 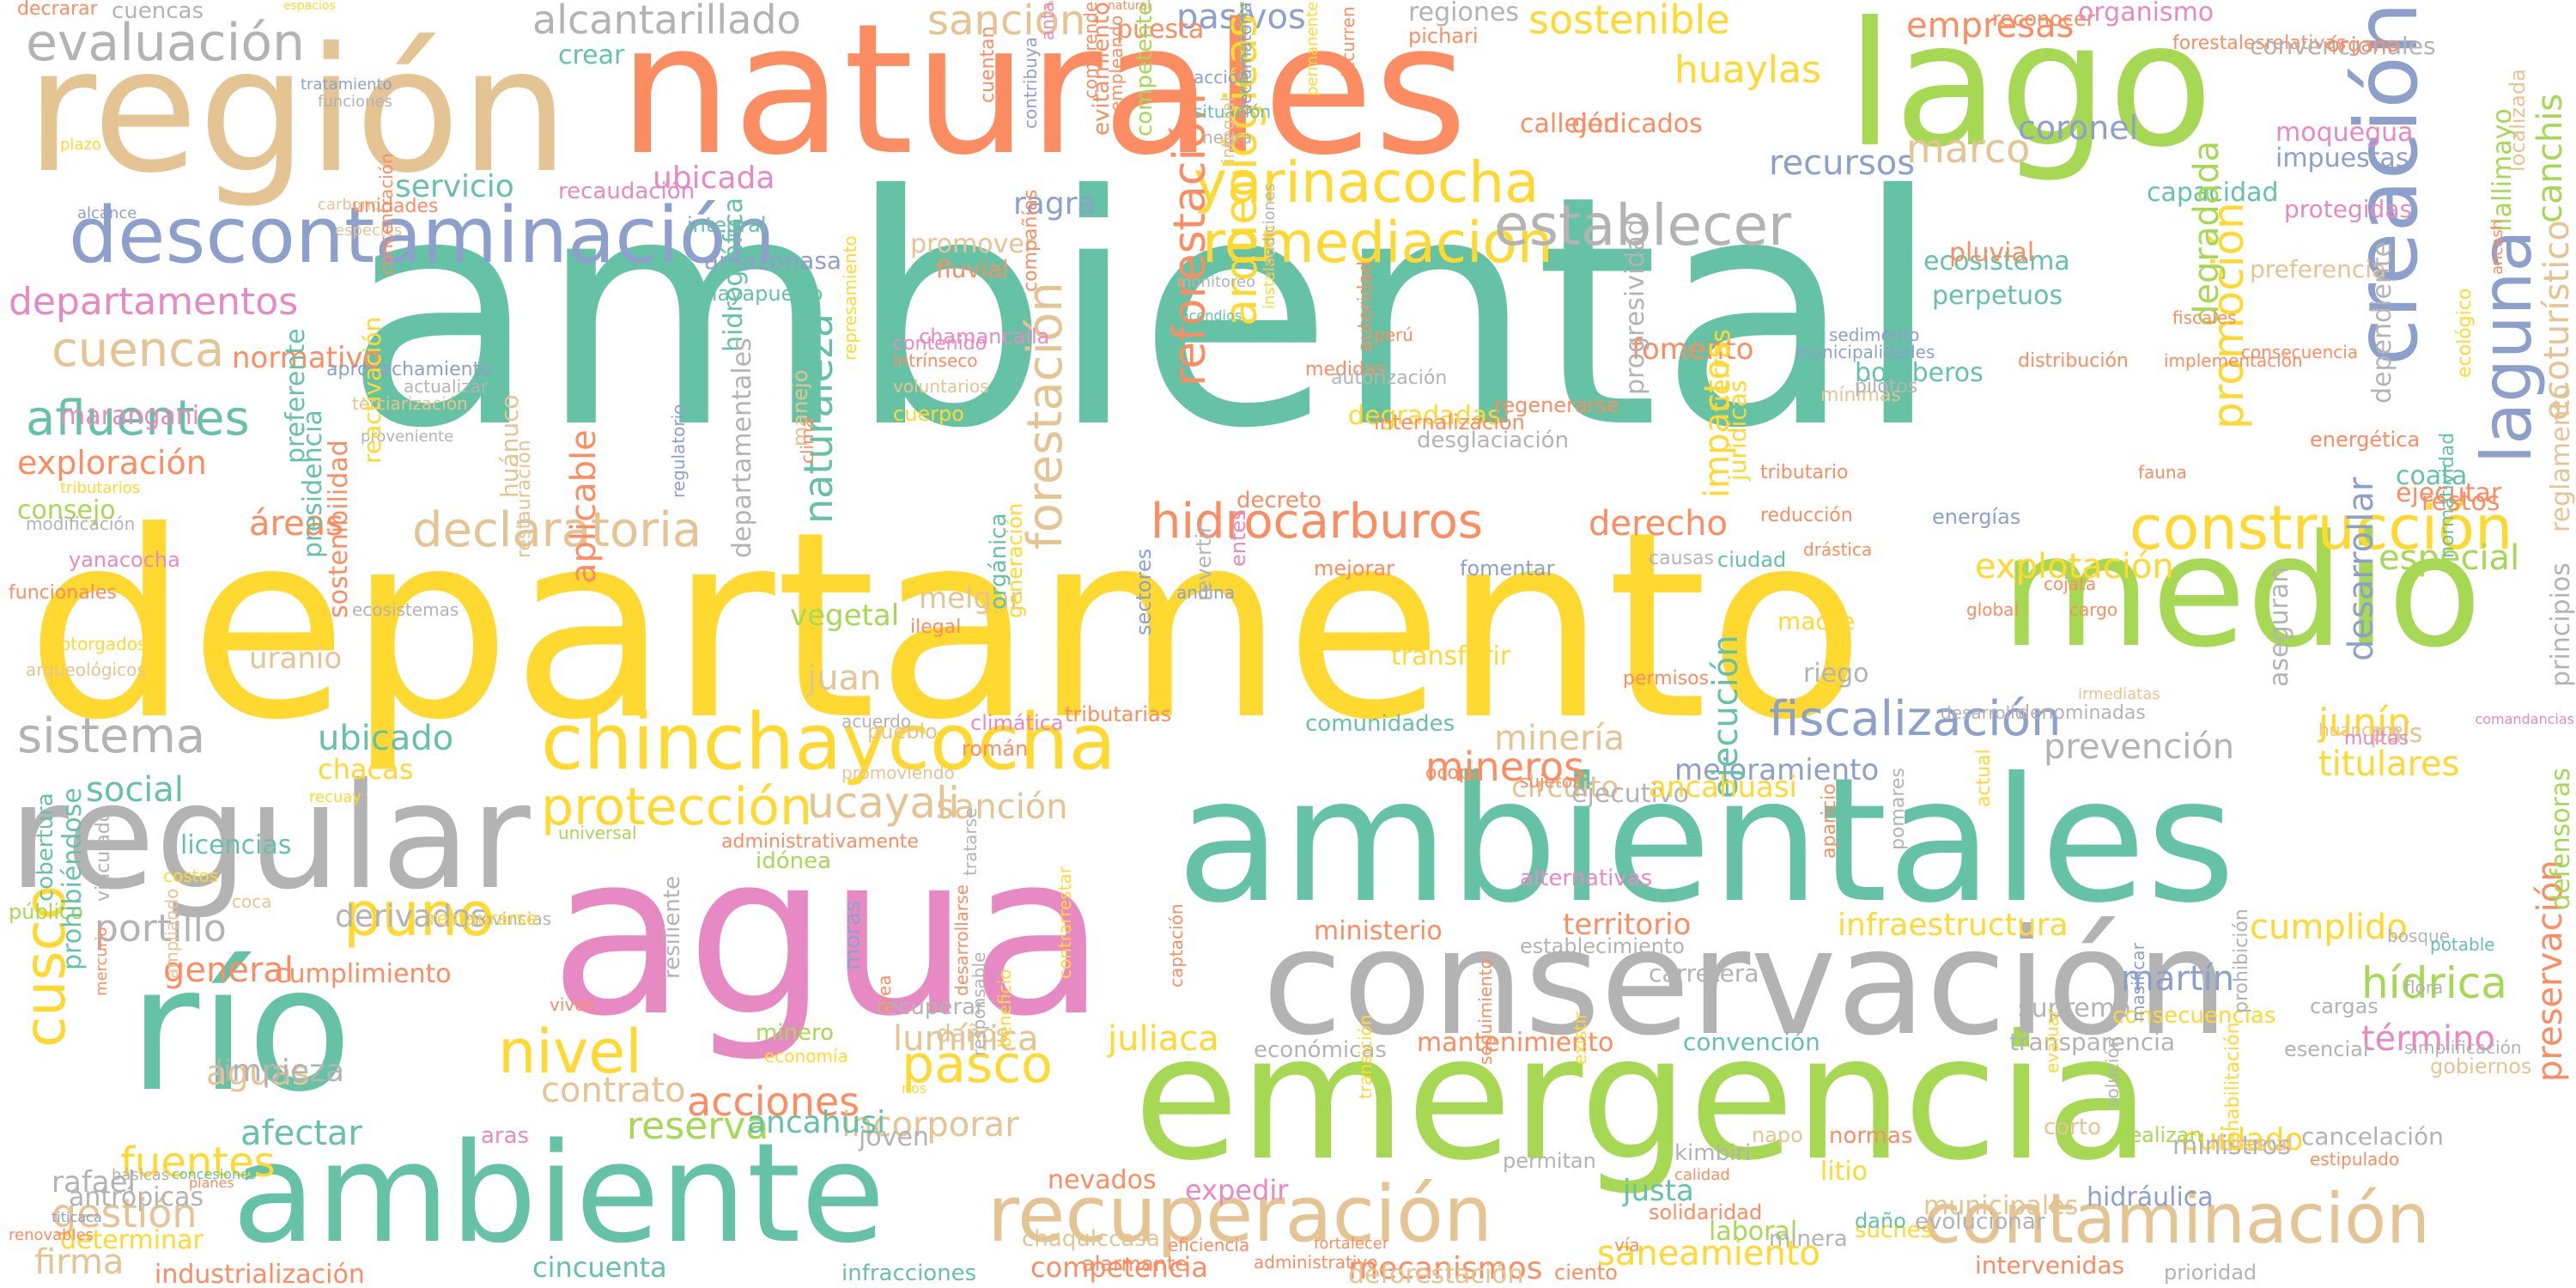 I want to click on word-pais: país, so click(x=2397, y=734).